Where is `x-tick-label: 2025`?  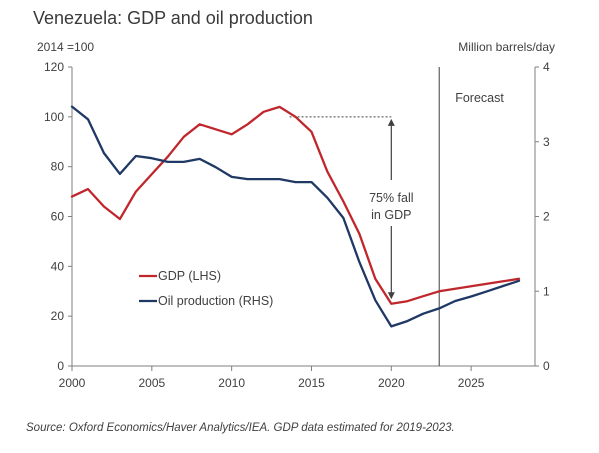 x-tick-label: 2025 is located at coordinates (471, 383).